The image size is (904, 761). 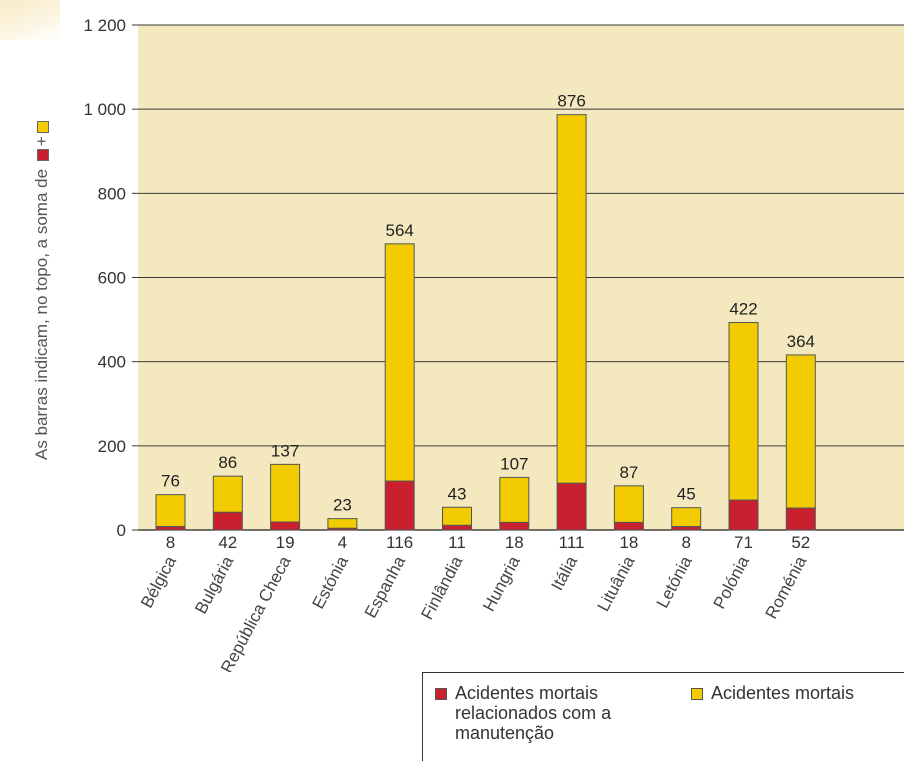 What do you see at coordinates (112, 278) in the screenshot?
I see `y-tick-label: 600` at bounding box center [112, 278].